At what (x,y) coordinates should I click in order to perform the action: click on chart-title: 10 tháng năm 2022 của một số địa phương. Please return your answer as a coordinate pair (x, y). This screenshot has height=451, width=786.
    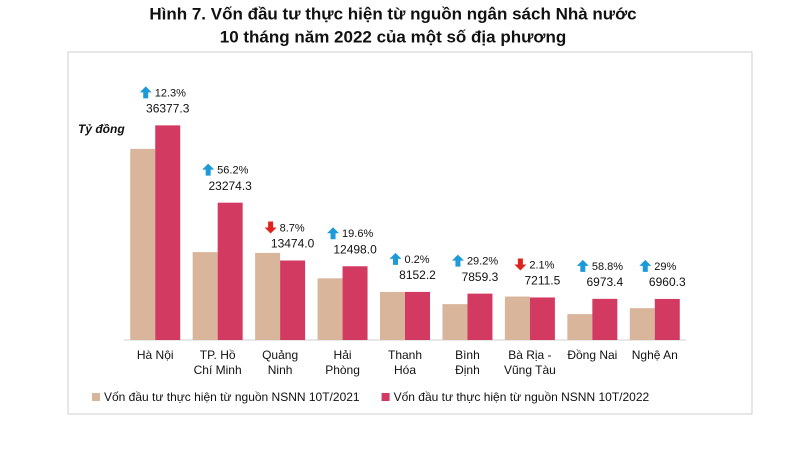
    Looking at the image, I should click on (393, 36).